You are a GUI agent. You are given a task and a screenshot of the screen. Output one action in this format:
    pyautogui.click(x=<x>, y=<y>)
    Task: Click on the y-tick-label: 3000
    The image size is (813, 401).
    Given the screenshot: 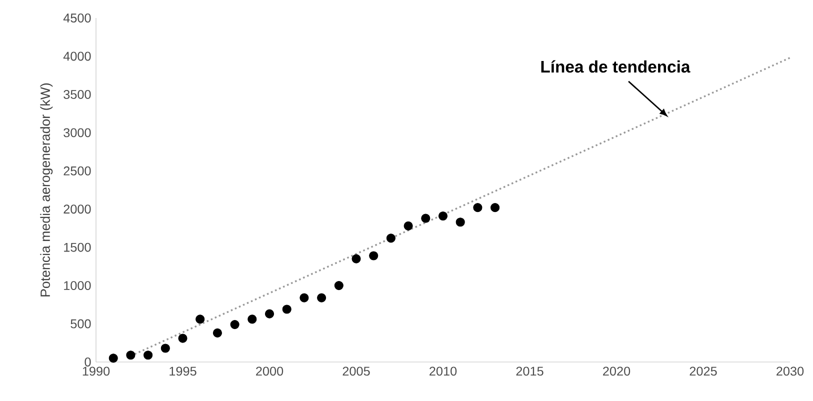 What is the action you would take?
    pyautogui.click(x=77, y=133)
    